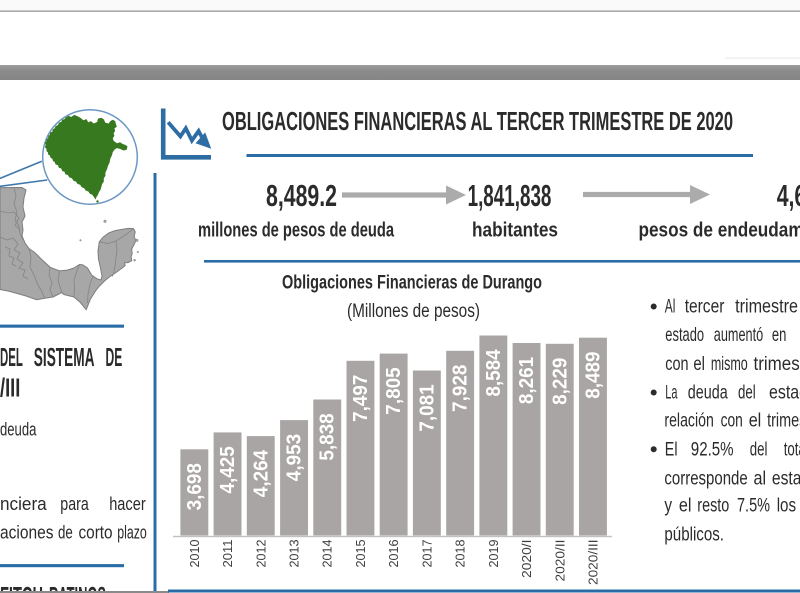 This screenshot has height=593, width=800. Describe the element at coordinates (694, 535) in the screenshot. I see `svg-text: públicos.` at that location.